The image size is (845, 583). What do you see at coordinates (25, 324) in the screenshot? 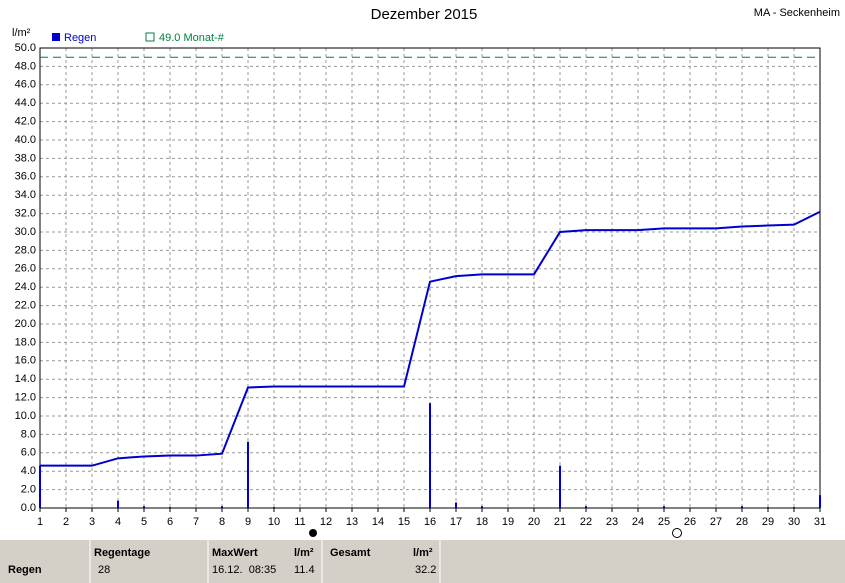
I see `y-tick-label: 20.0` at bounding box center [25, 324].